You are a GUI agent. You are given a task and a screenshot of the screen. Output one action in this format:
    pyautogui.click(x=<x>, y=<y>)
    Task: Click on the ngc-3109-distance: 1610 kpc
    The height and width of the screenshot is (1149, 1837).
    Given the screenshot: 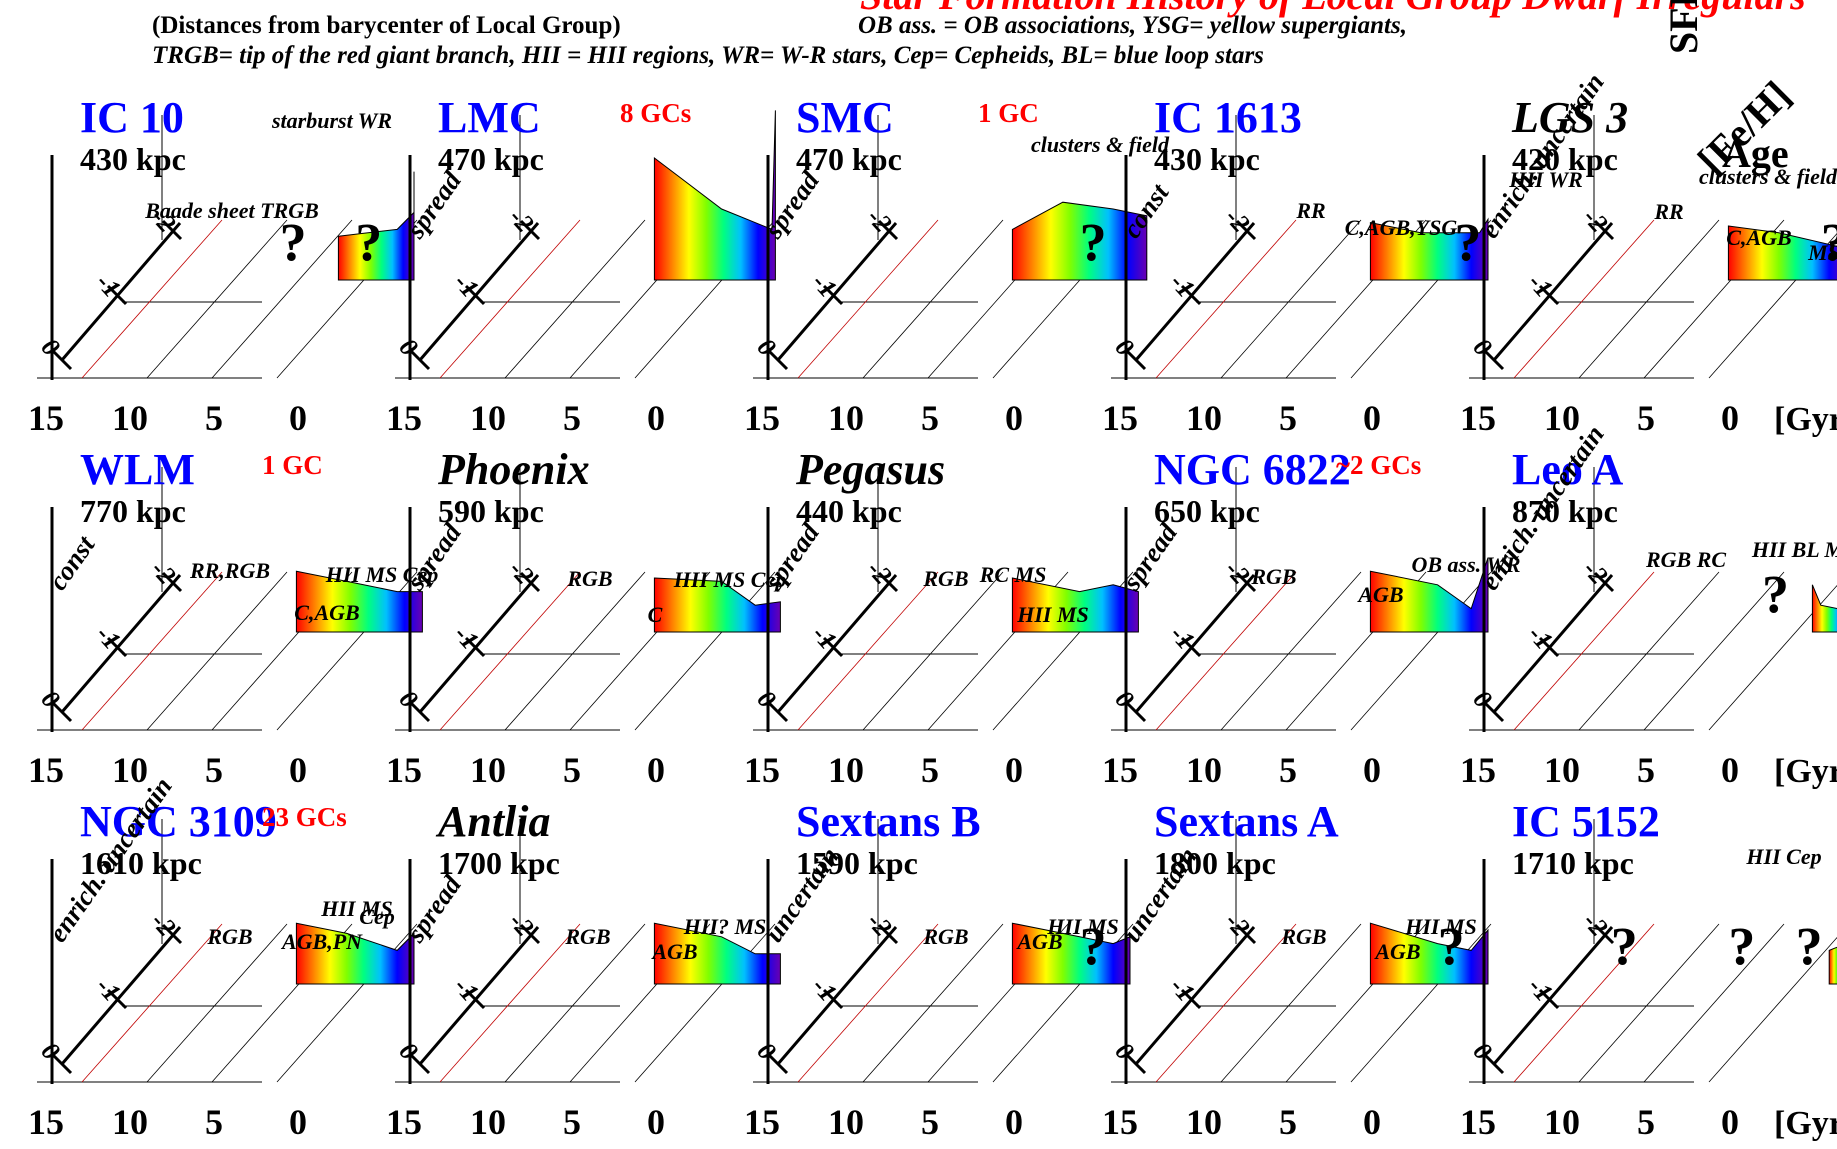 What is the action you would take?
    pyautogui.click(x=141, y=863)
    